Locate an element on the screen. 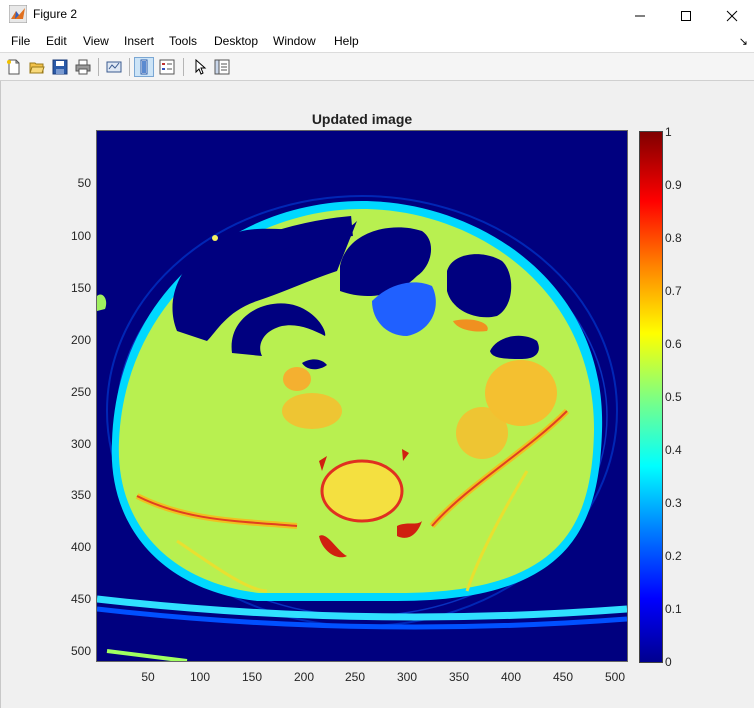 The height and width of the screenshot is (708, 754). y-tick-label: 300 is located at coordinates (80, 444).